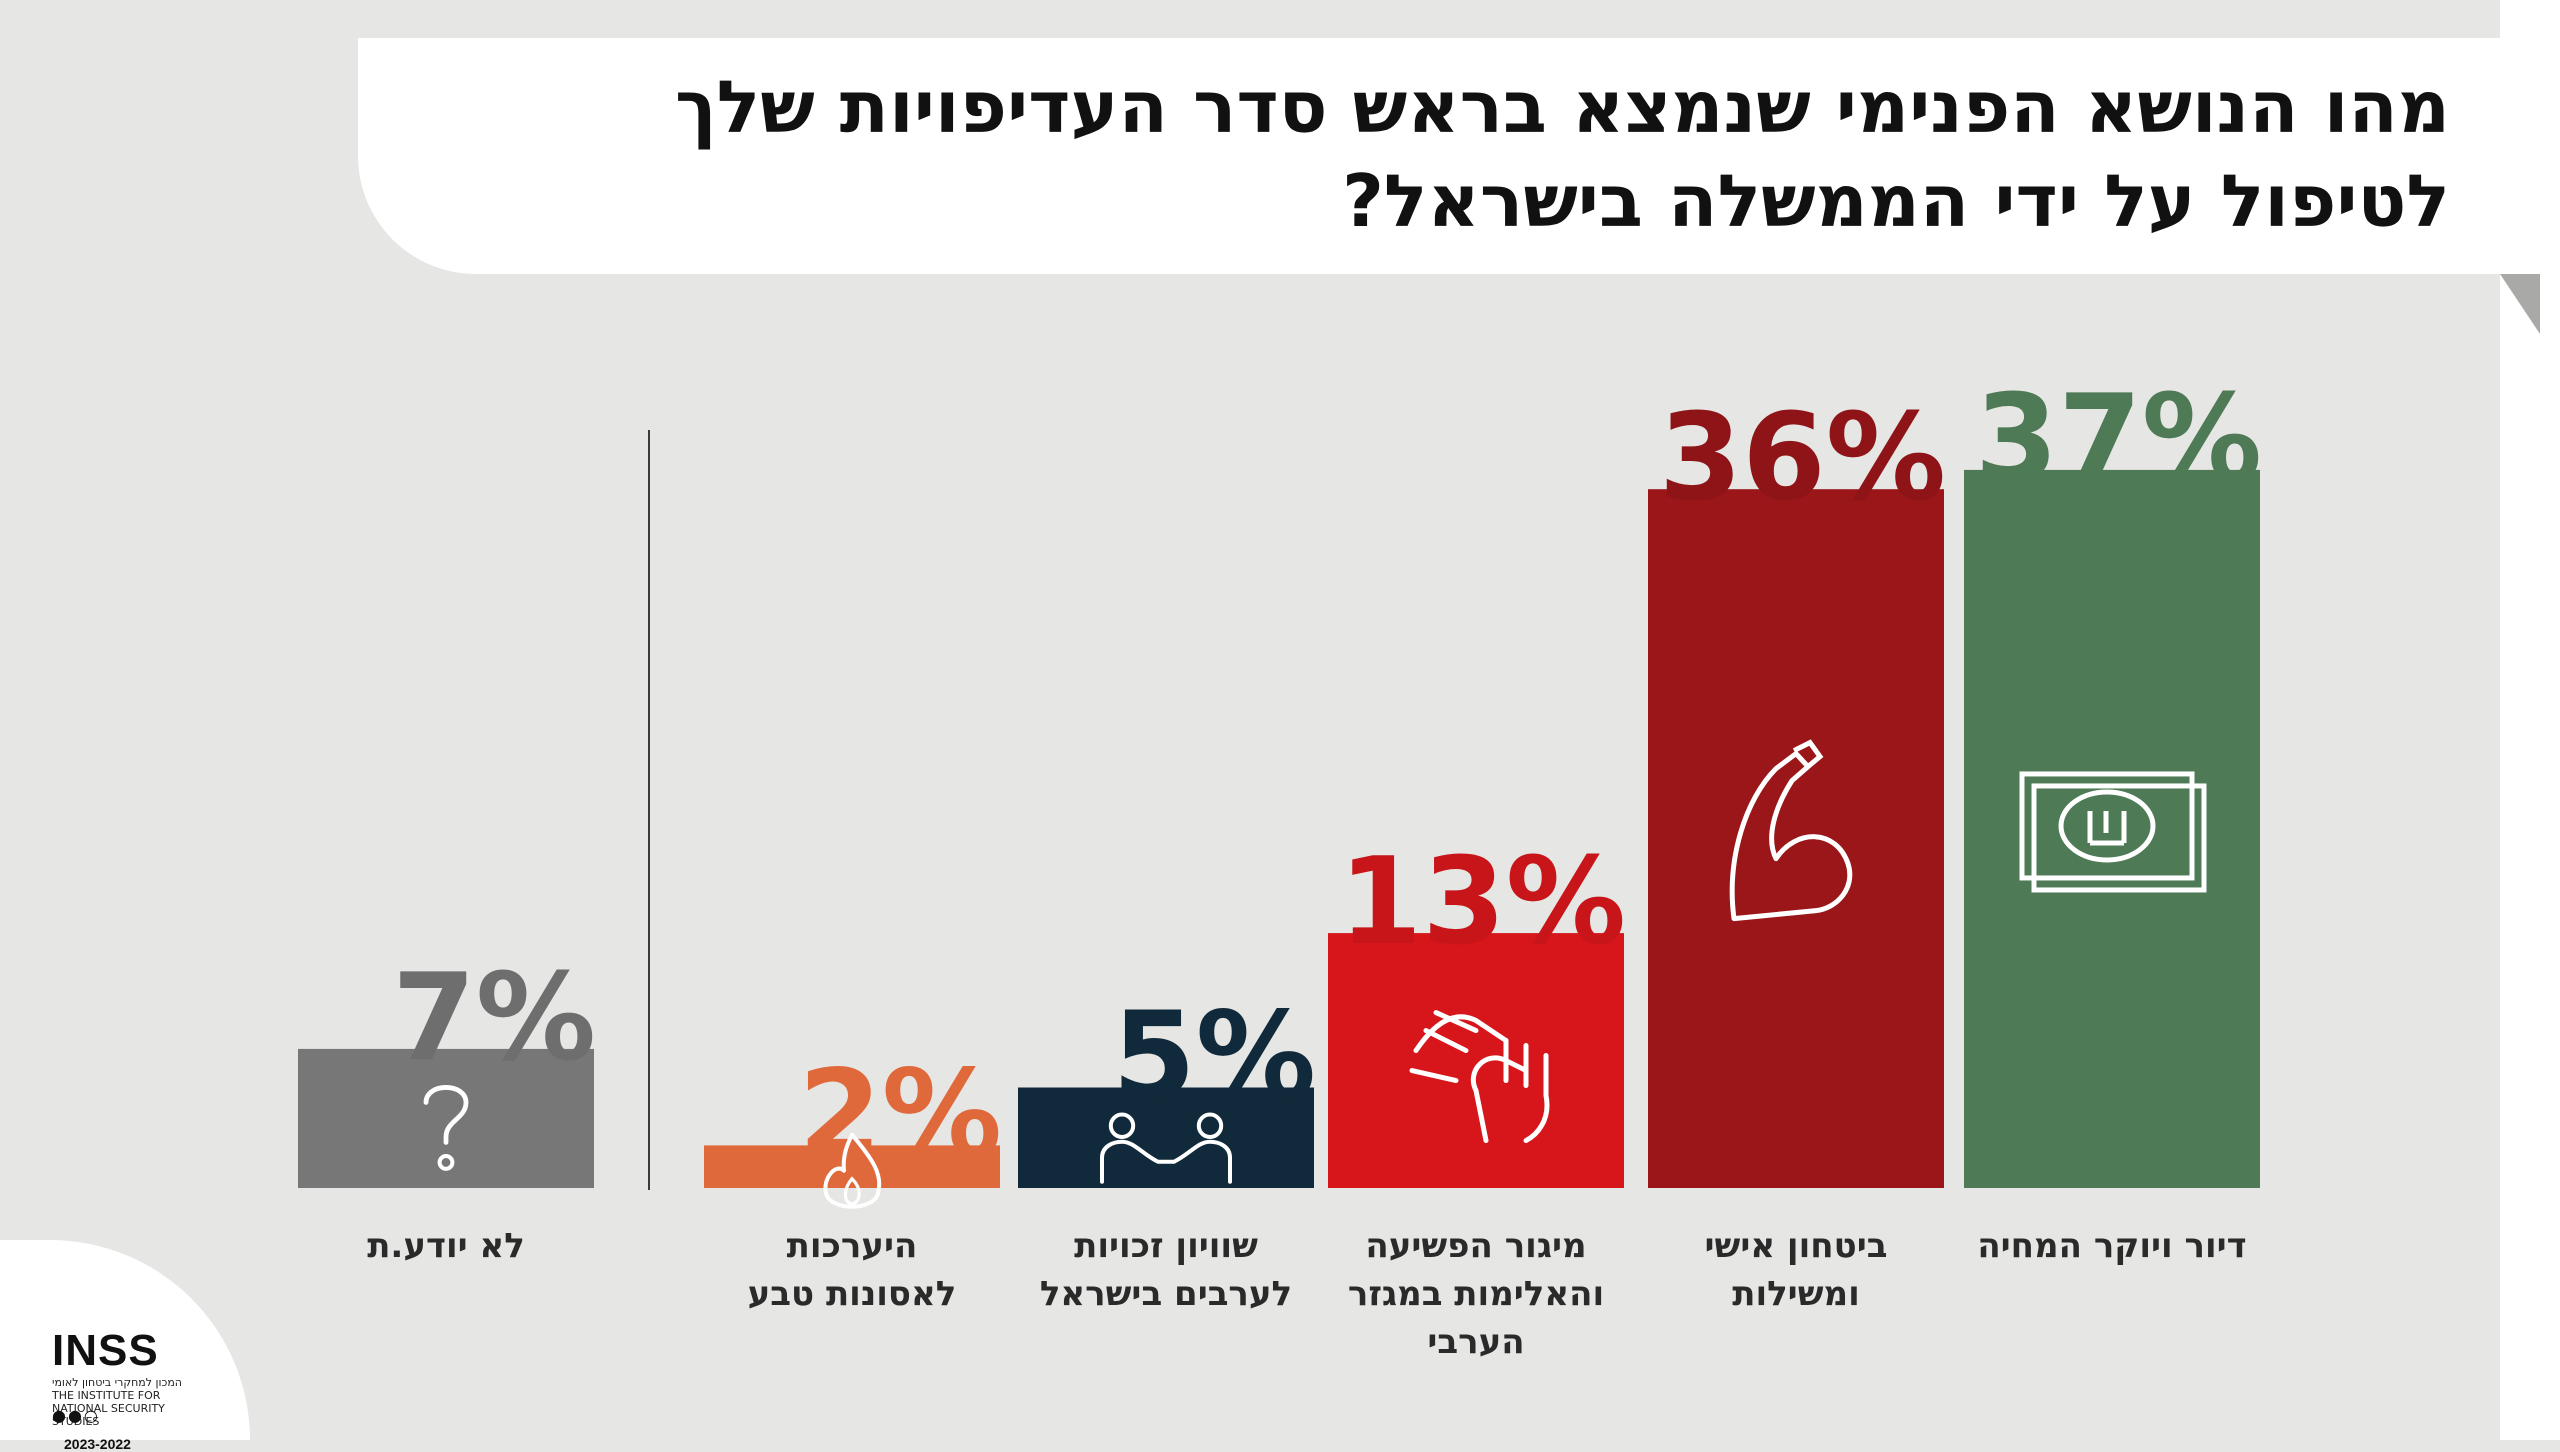  Describe the element at coordinates (1796, 1294) in the screenshot. I see `category-label-line: ומשילות` at that location.